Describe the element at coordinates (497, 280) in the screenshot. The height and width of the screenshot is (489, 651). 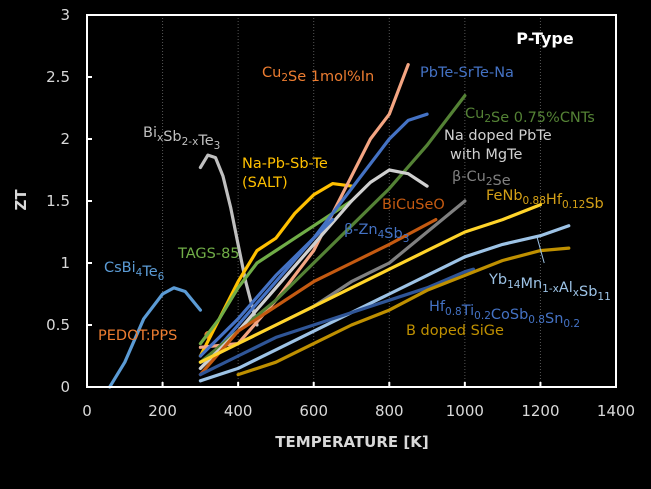
I see `label-text: Yb` at that location.